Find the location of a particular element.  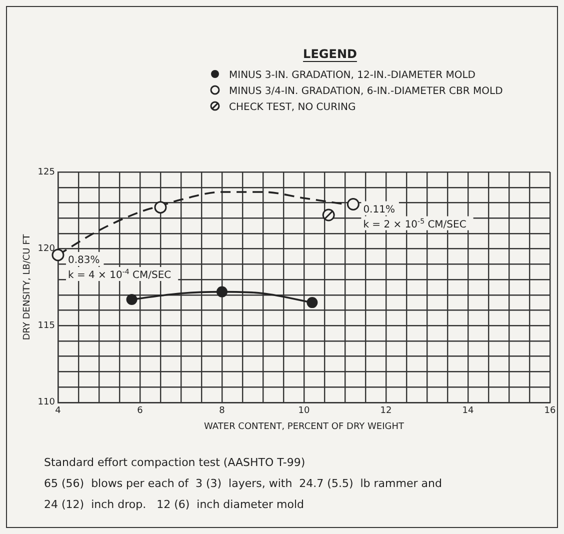

text: 65 (56) blows per each of 3 (3) layers, with 24.7 (5.5) lb rammer and is located at coordinates (243, 483).